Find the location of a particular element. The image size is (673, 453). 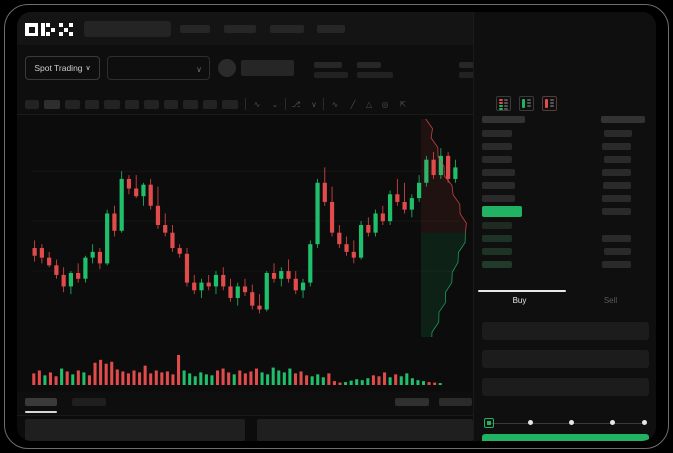

orderbook-header-amount is located at coordinates (623, 119).